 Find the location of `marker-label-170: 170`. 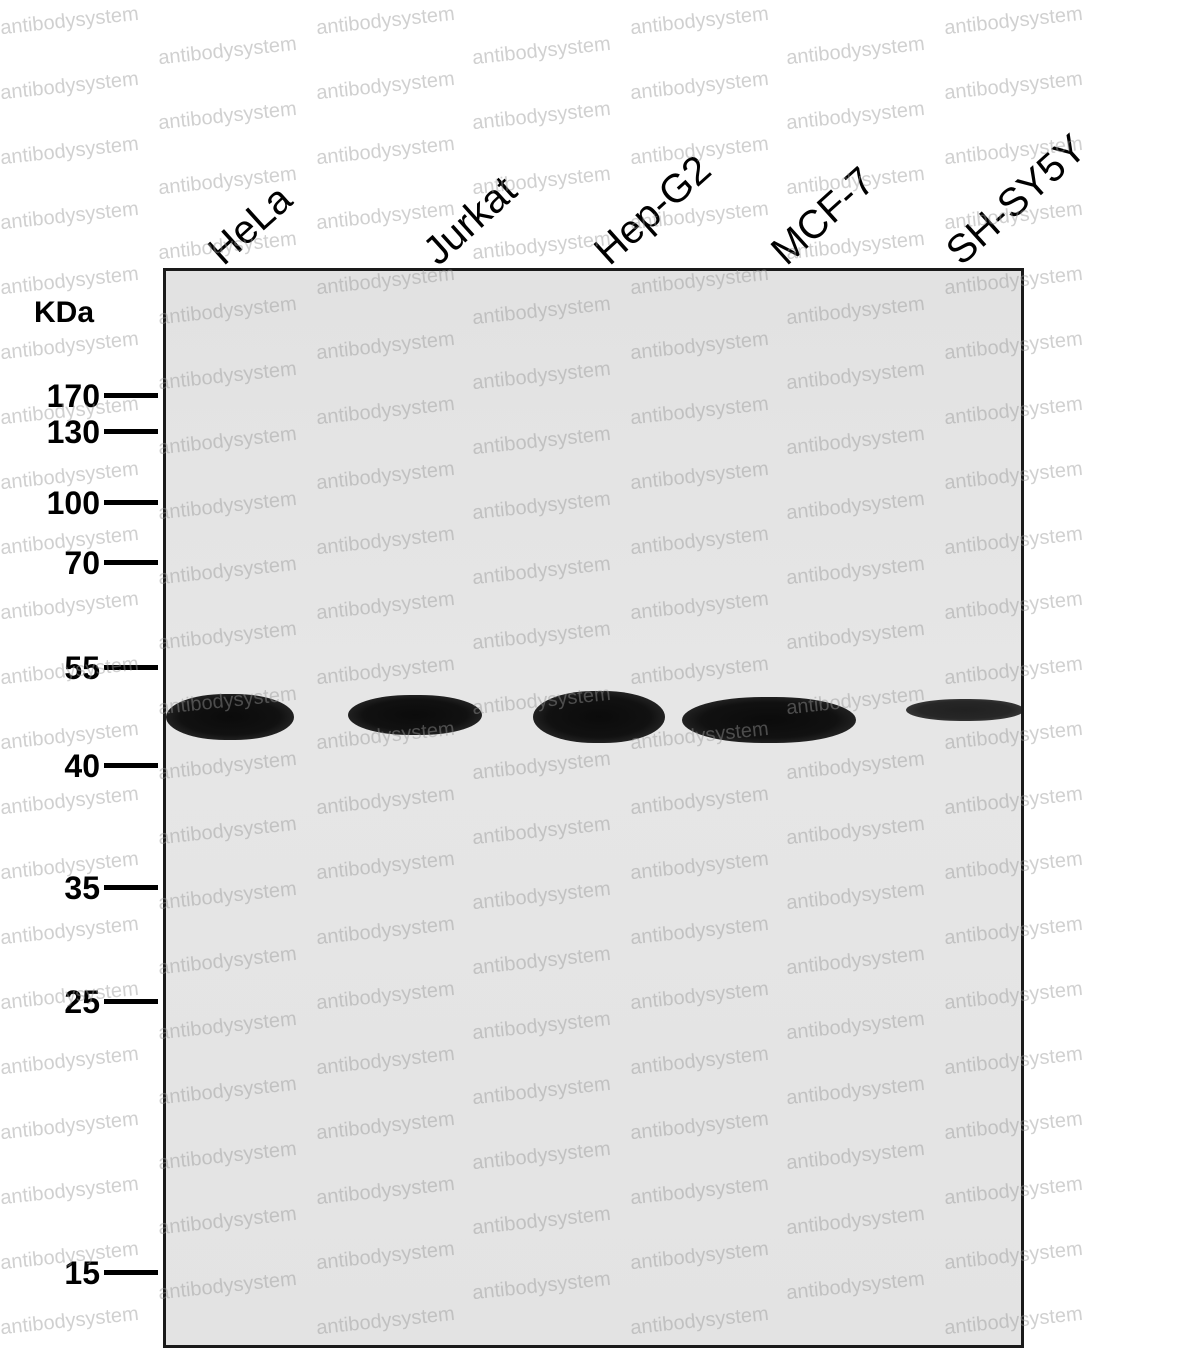

marker-label-170: 170 is located at coordinates (73, 396).